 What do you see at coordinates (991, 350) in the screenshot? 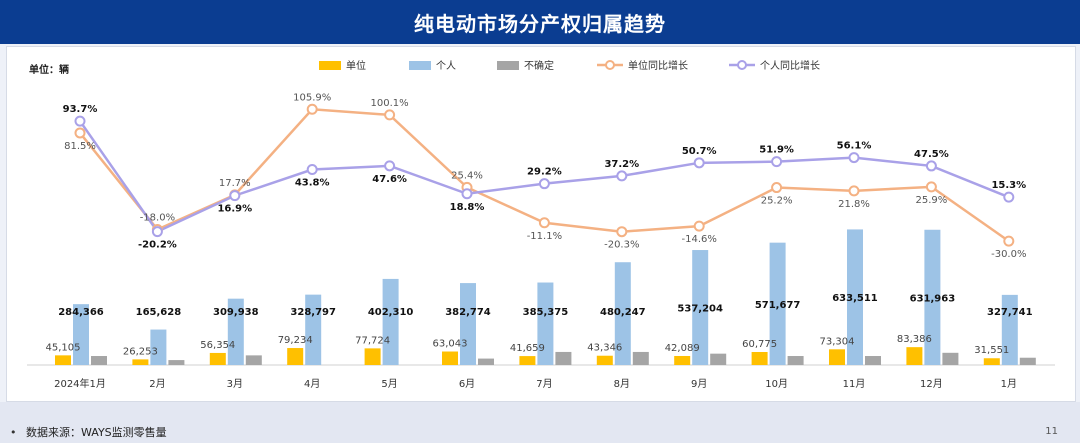
I see `unit-value-label-12: 31,551` at bounding box center [991, 350].